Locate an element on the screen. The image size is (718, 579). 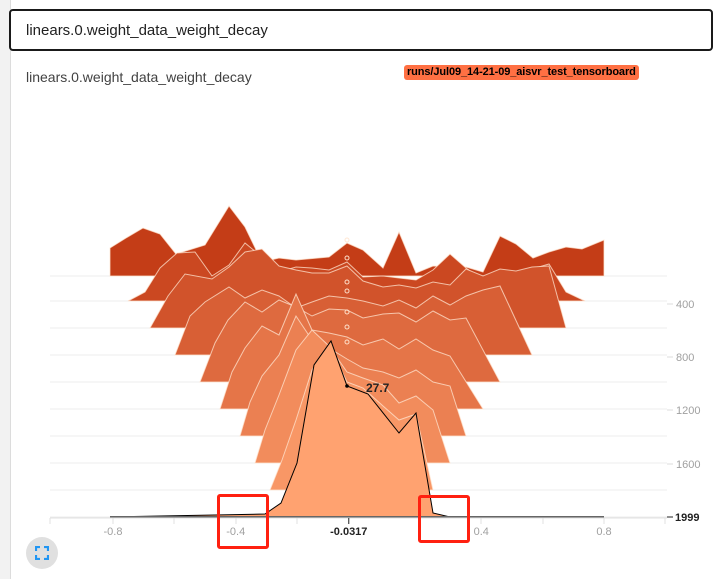
svg-text: -0.4 is located at coordinates (235, 532).